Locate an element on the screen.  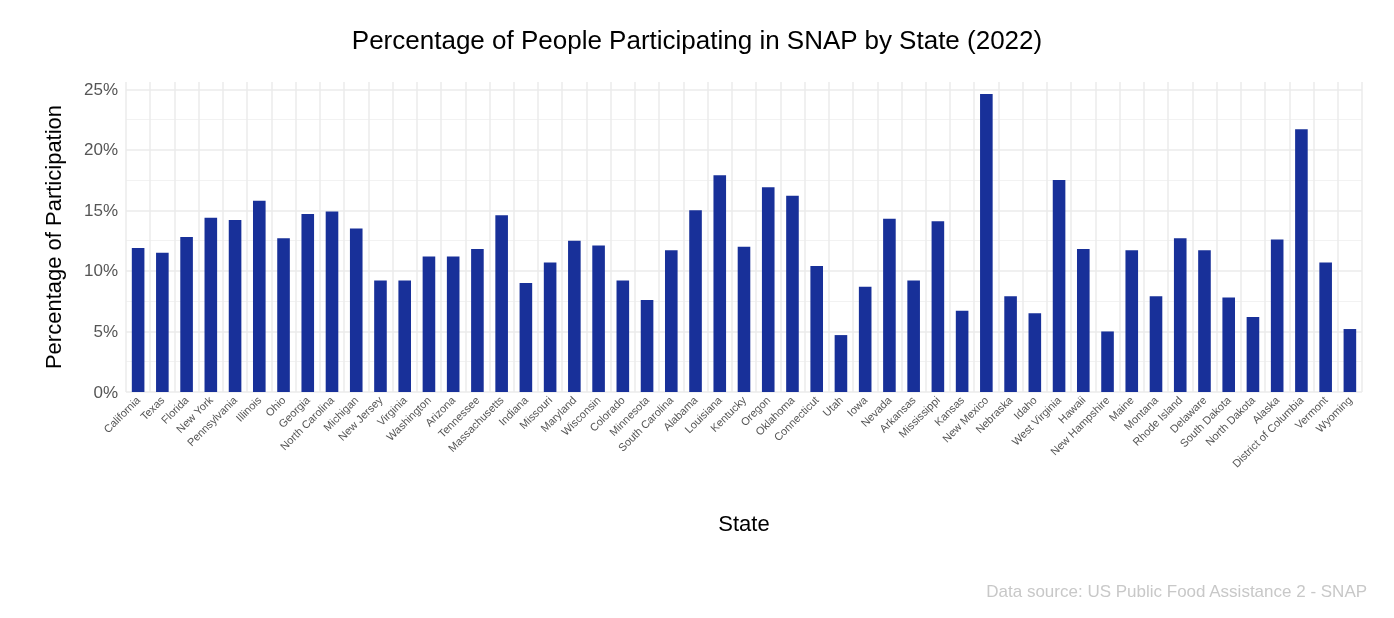
y-tick-label: 5% is located at coordinates (105, 331).